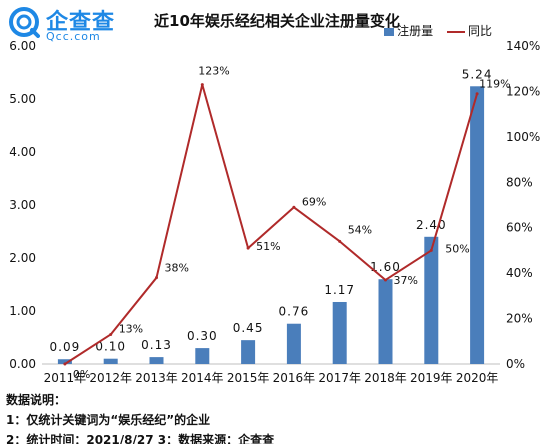 This screenshot has width=554, height=444. What do you see at coordinates (519, 319) in the screenshot?
I see `y-right-tick-label: 20%` at bounding box center [519, 319].